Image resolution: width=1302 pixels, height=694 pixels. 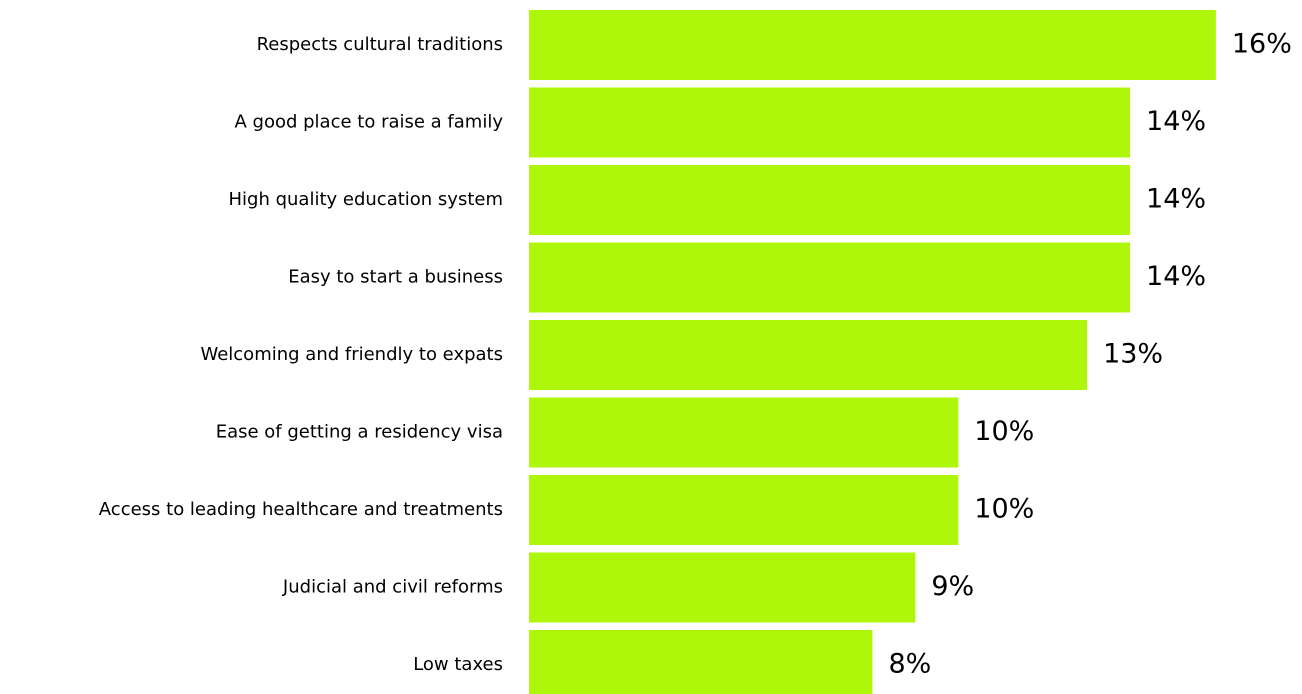 What do you see at coordinates (359, 432) in the screenshot?
I see `category-label: Ease of getting a residency visa` at bounding box center [359, 432].